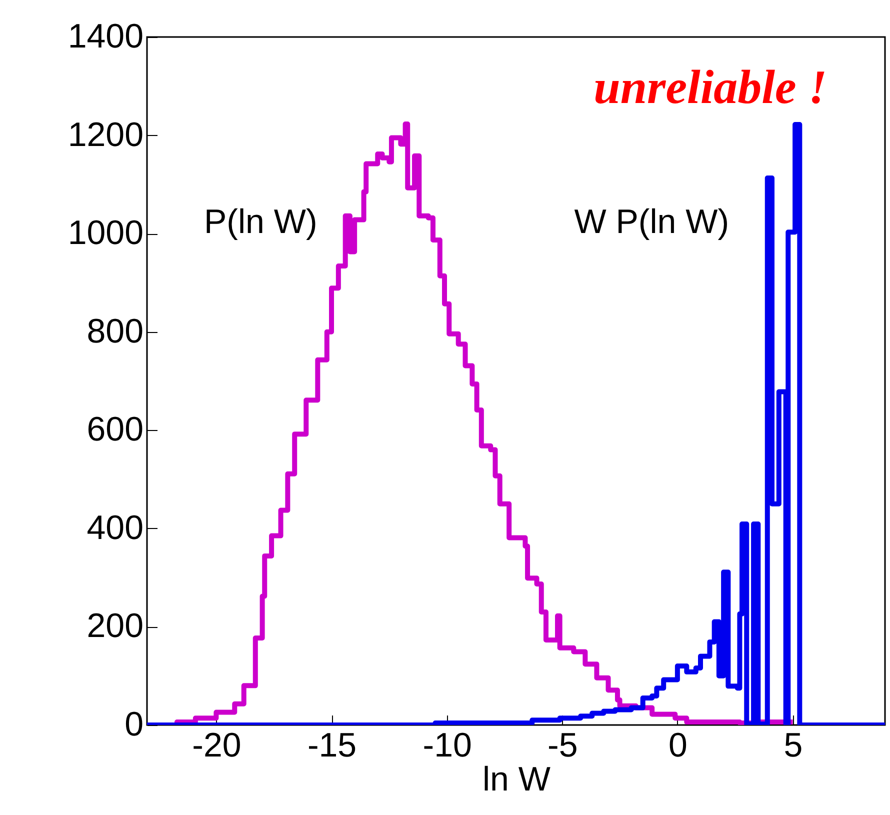 The width and height of the screenshot is (890, 815). Describe the element at coordinates (793, 745) in the screenshot. I see `x-tick-label: 5` at that location.